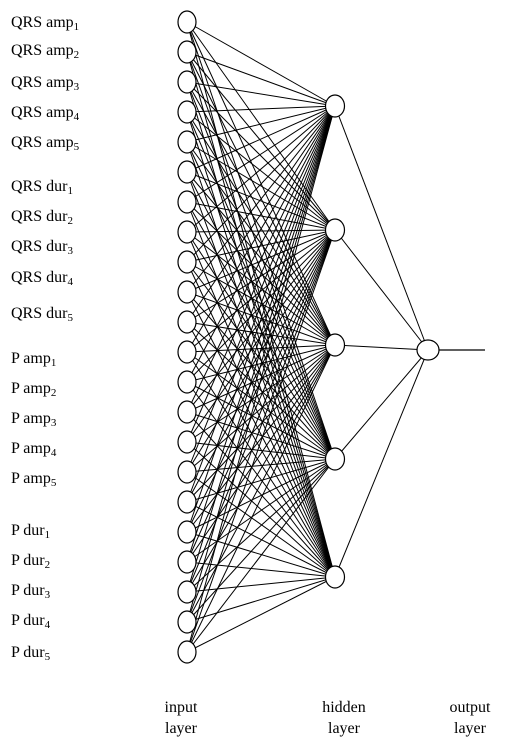 The image size is (506, 747). Describe the element at coordinates (428, 350) in the screenshot. I see `output-node` at that location.